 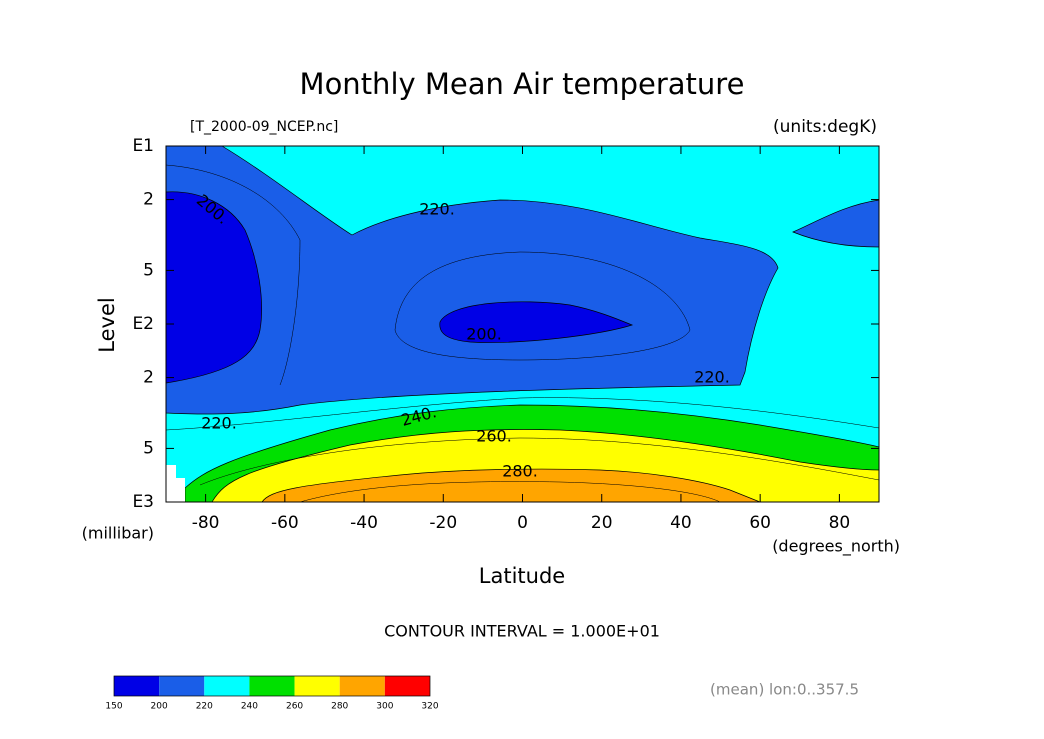 What do you see at coordinates (113, 707) in the screenshot?
I see `colorbar-label: 150` at bounding box center [113, 707].